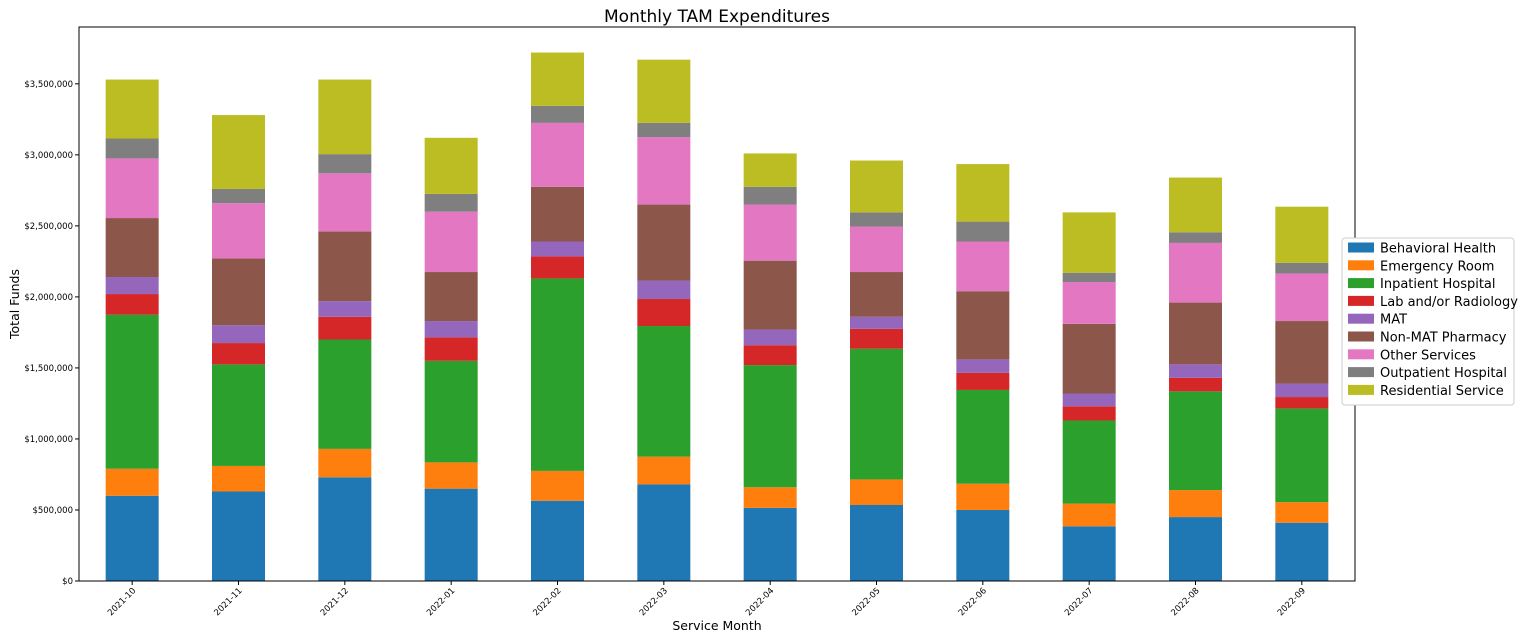 Image resolution: width=1522 pixels, height=634 pixels. I want to click on legend-label: Inpatient Hospital, so click(1438, 284).